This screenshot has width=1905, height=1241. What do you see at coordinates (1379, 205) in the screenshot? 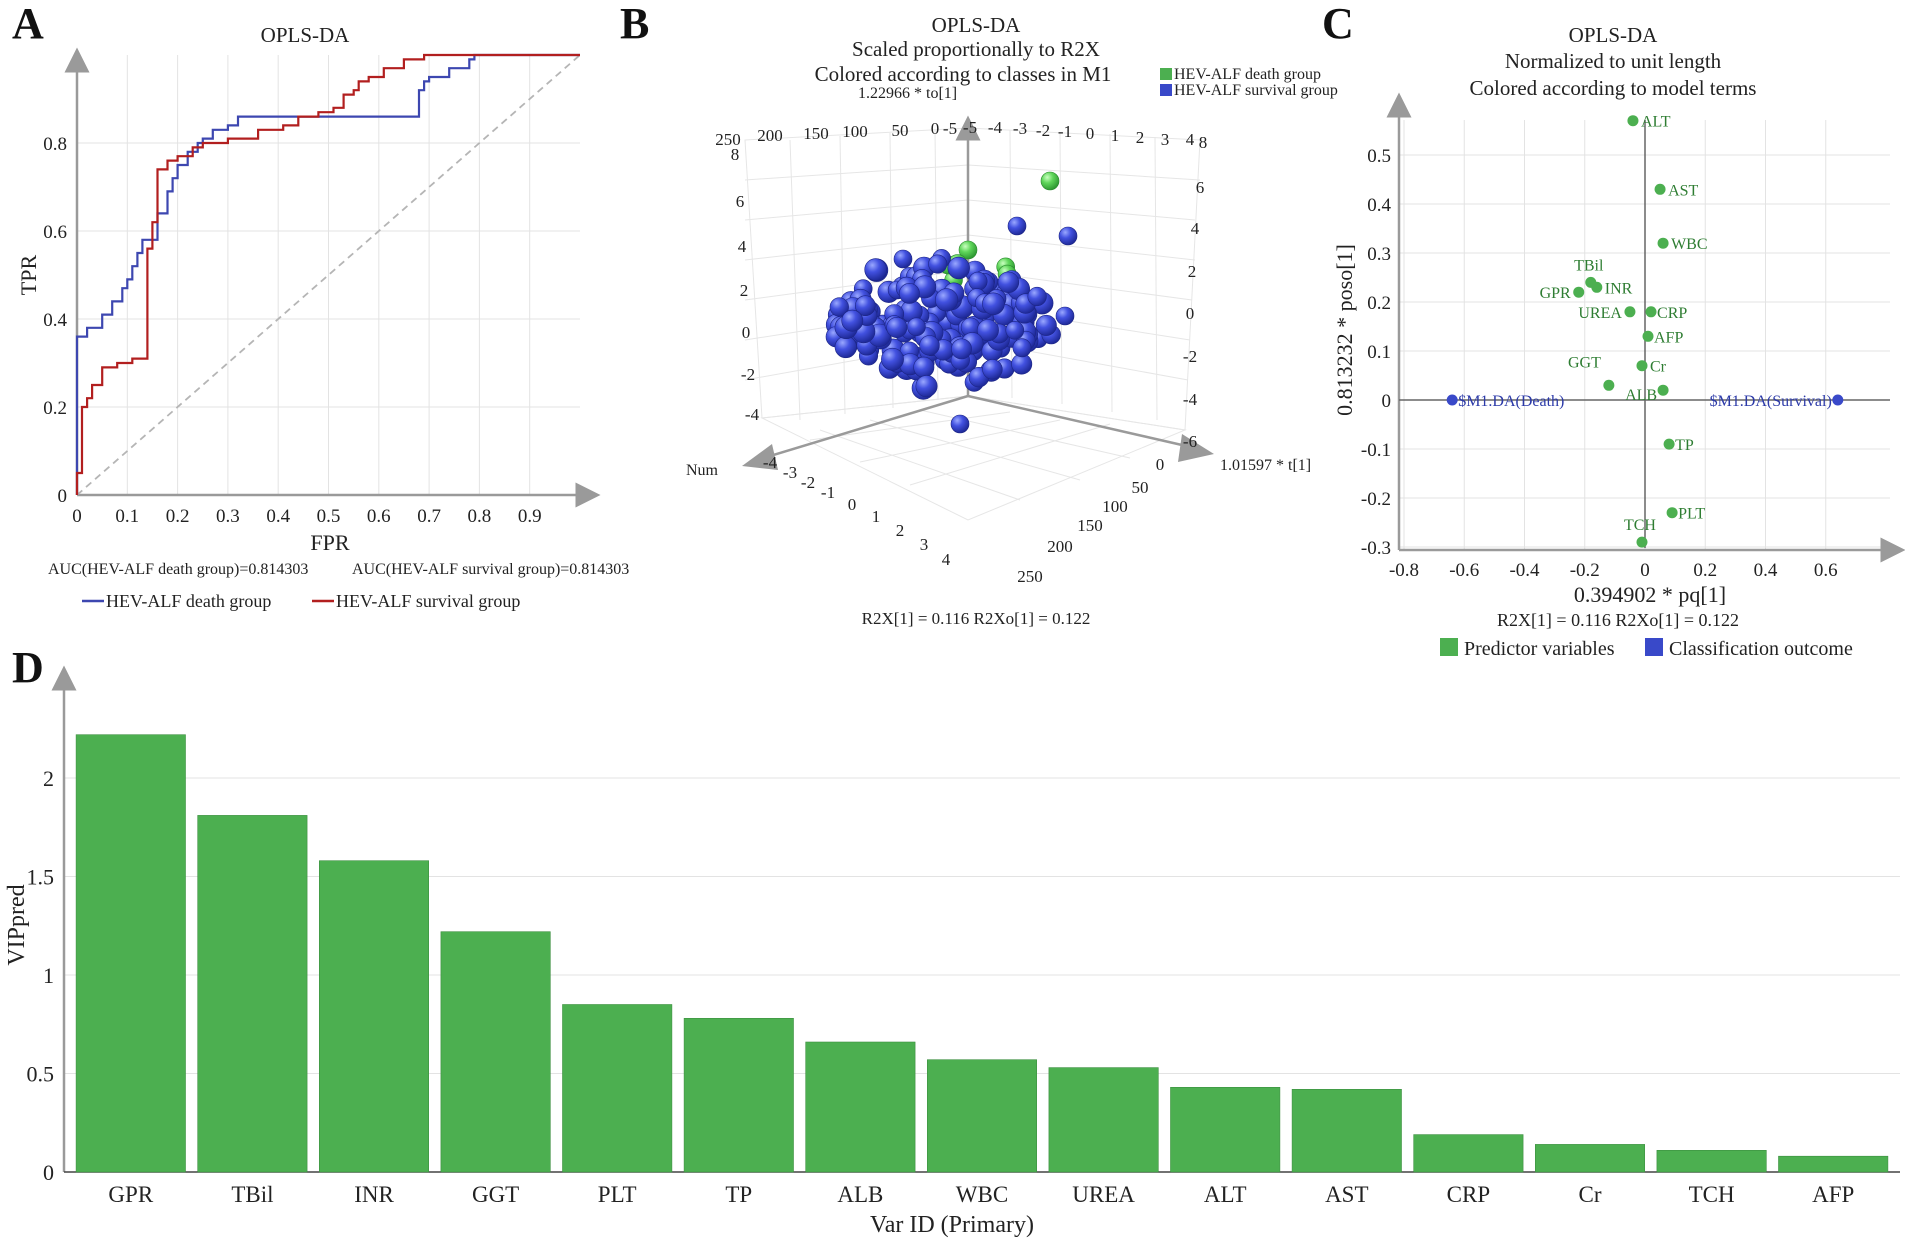
I see `loadings-y-tick: 0.4` at bounding box center [1379, 205].